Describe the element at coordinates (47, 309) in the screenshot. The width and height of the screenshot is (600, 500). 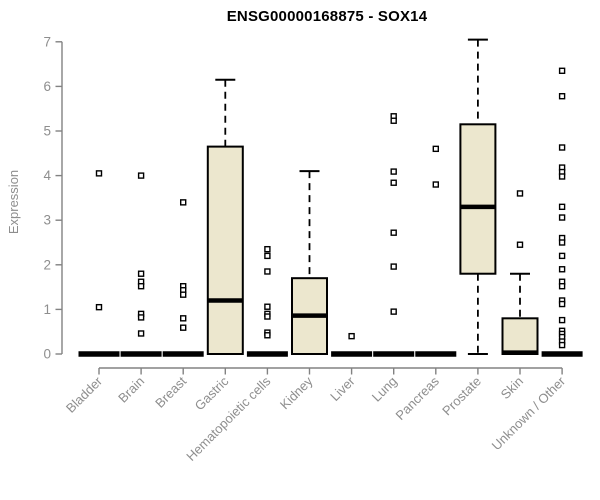
I see `y-tick-label: 1` at that location.